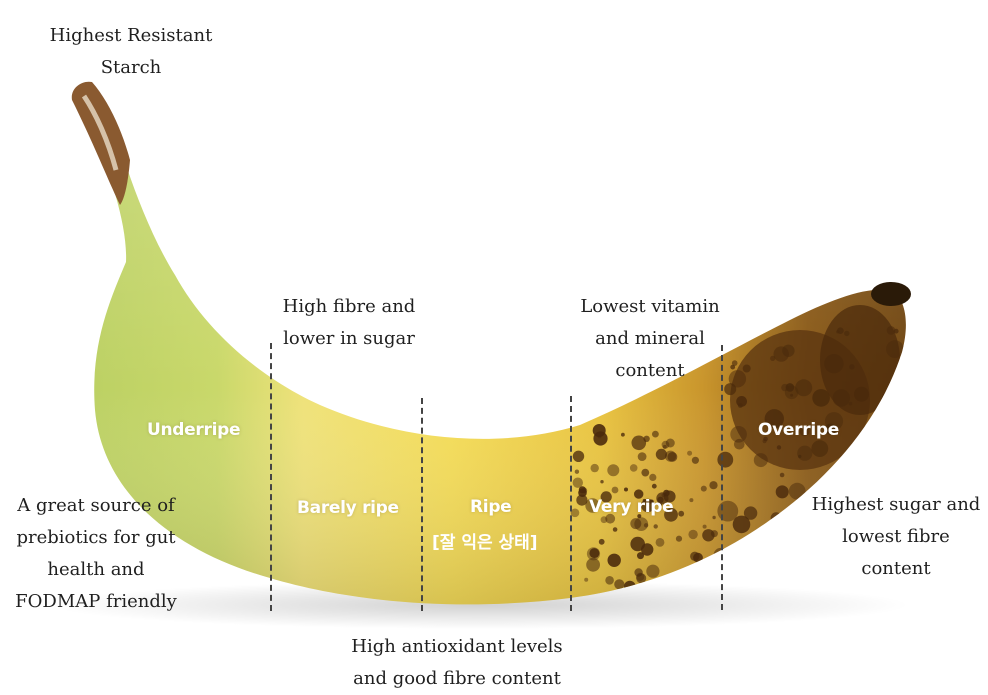  I want to click on ground-shadow, so click(480, 605).